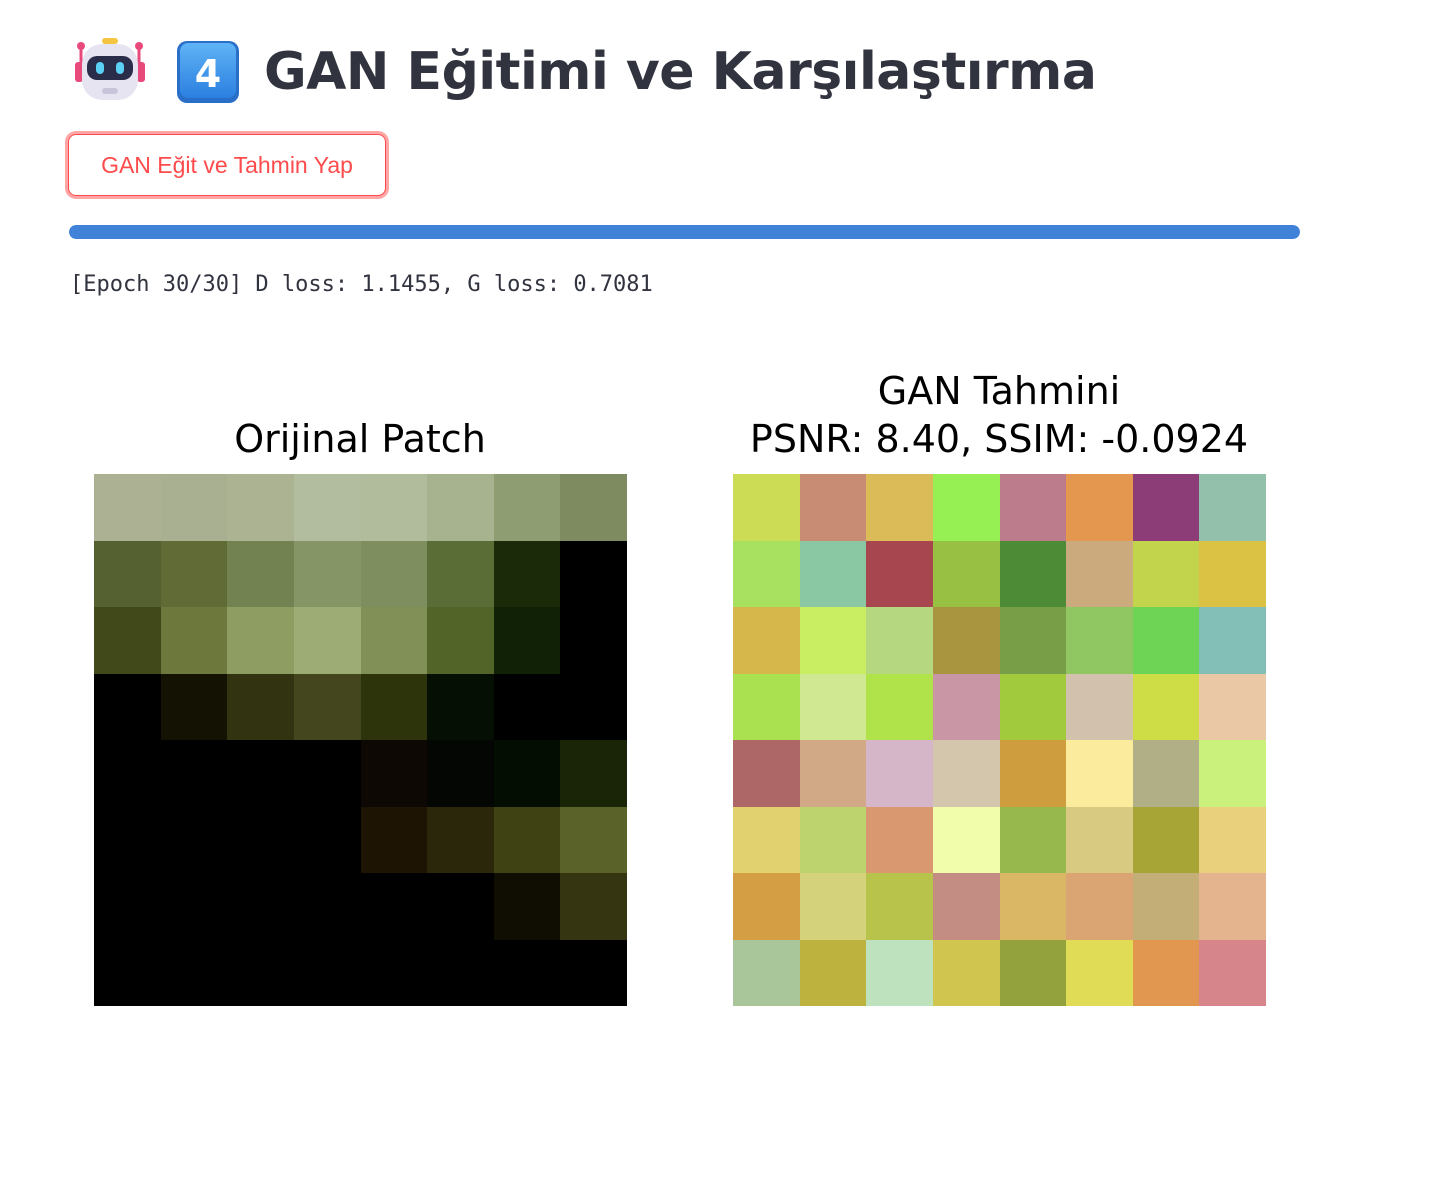 The image size is (1454, 1188). I want to click on training-progress-bar, so click(684, 232).